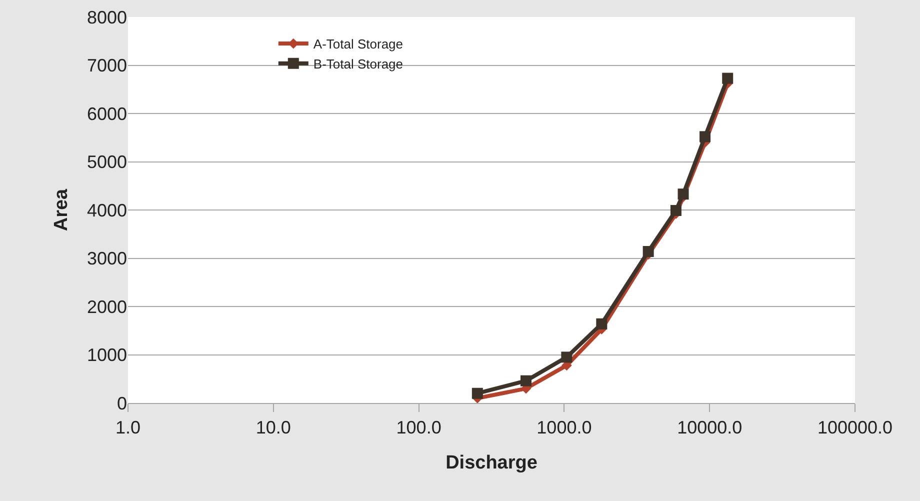 The height and width of the screenshot is (501, 920). What do you see at coordinates (106, 162) in the screenshot?
I see `y-tick-label: 5000` at bounding box center [106, 162].